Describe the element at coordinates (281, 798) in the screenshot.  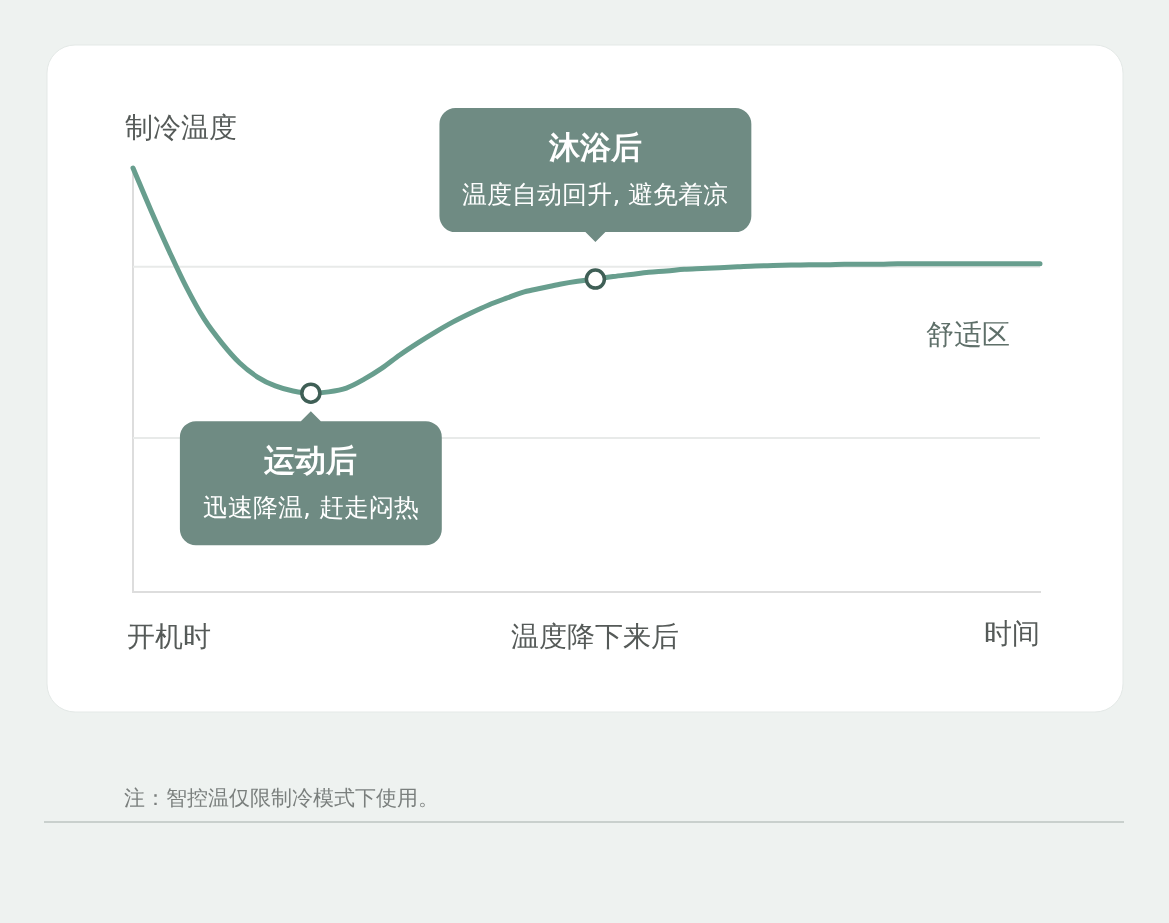
I see `text: 注：智控温仅限制冷模式下使用。` at that location.